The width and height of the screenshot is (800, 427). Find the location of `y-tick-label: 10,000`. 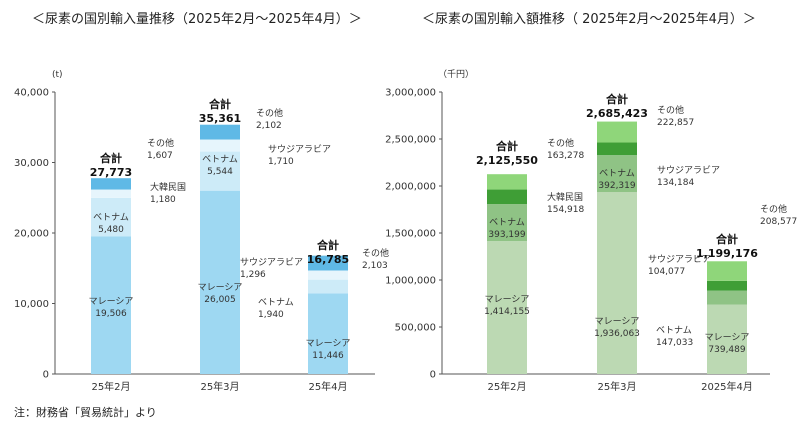

y-tick-label: 10,000 is located at coordinates (31, 304).